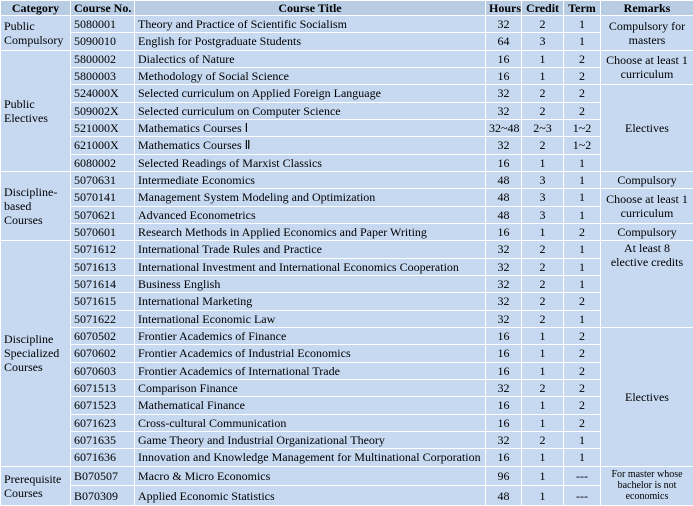 The image size is (693, 506). Describe the element at coordinates (310, 301) in the screenshot. I see `course-title: International Marketing` at that location.